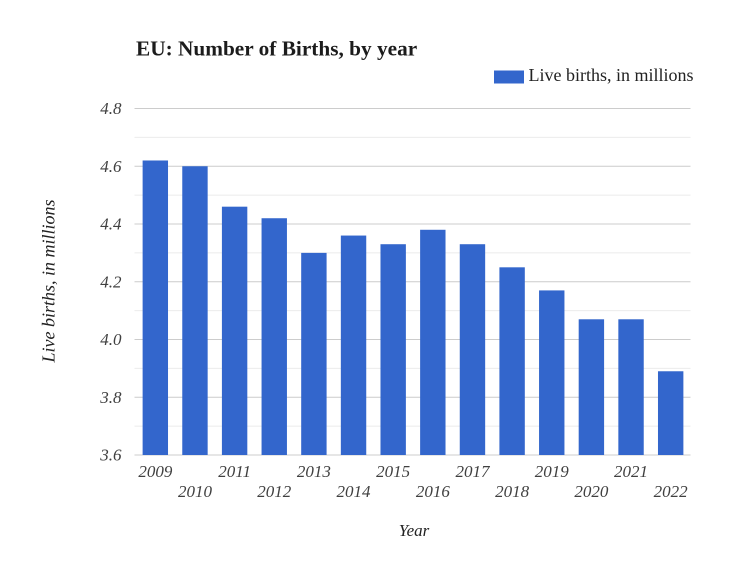  What do you see at coordinates (631, 471) in the screenshot?
I see `svg-text: 2021` at bounding box center [631, 471].